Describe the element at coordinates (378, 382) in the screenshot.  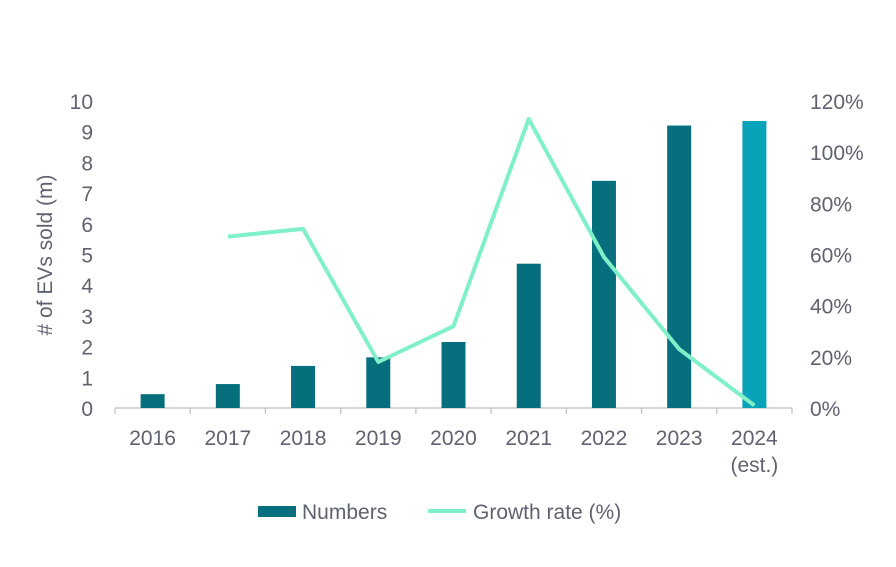
I see `bar-2019` at that location.